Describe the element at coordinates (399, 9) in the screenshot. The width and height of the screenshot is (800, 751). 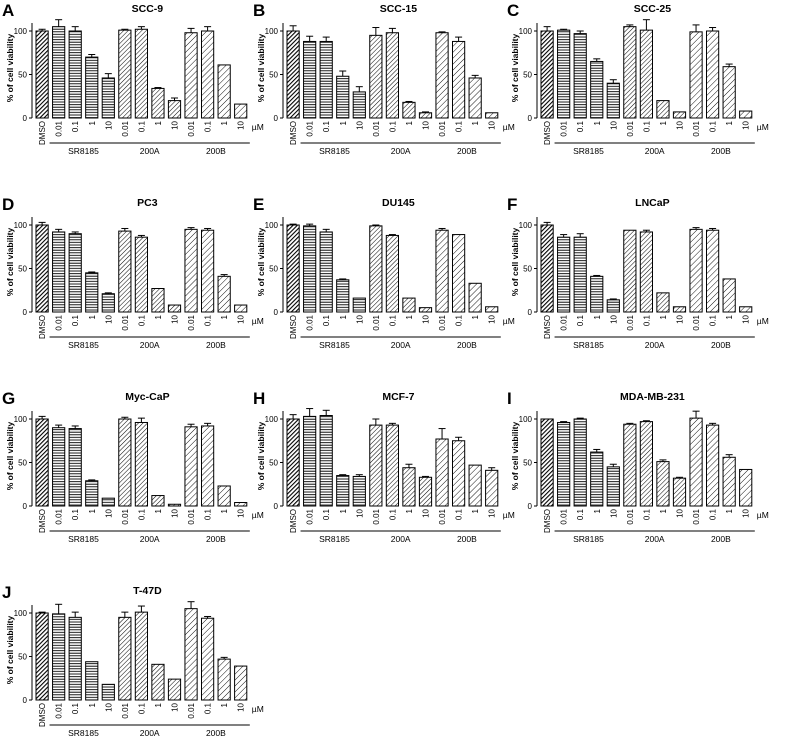
I see `panel-title: SCC-15` at that location.